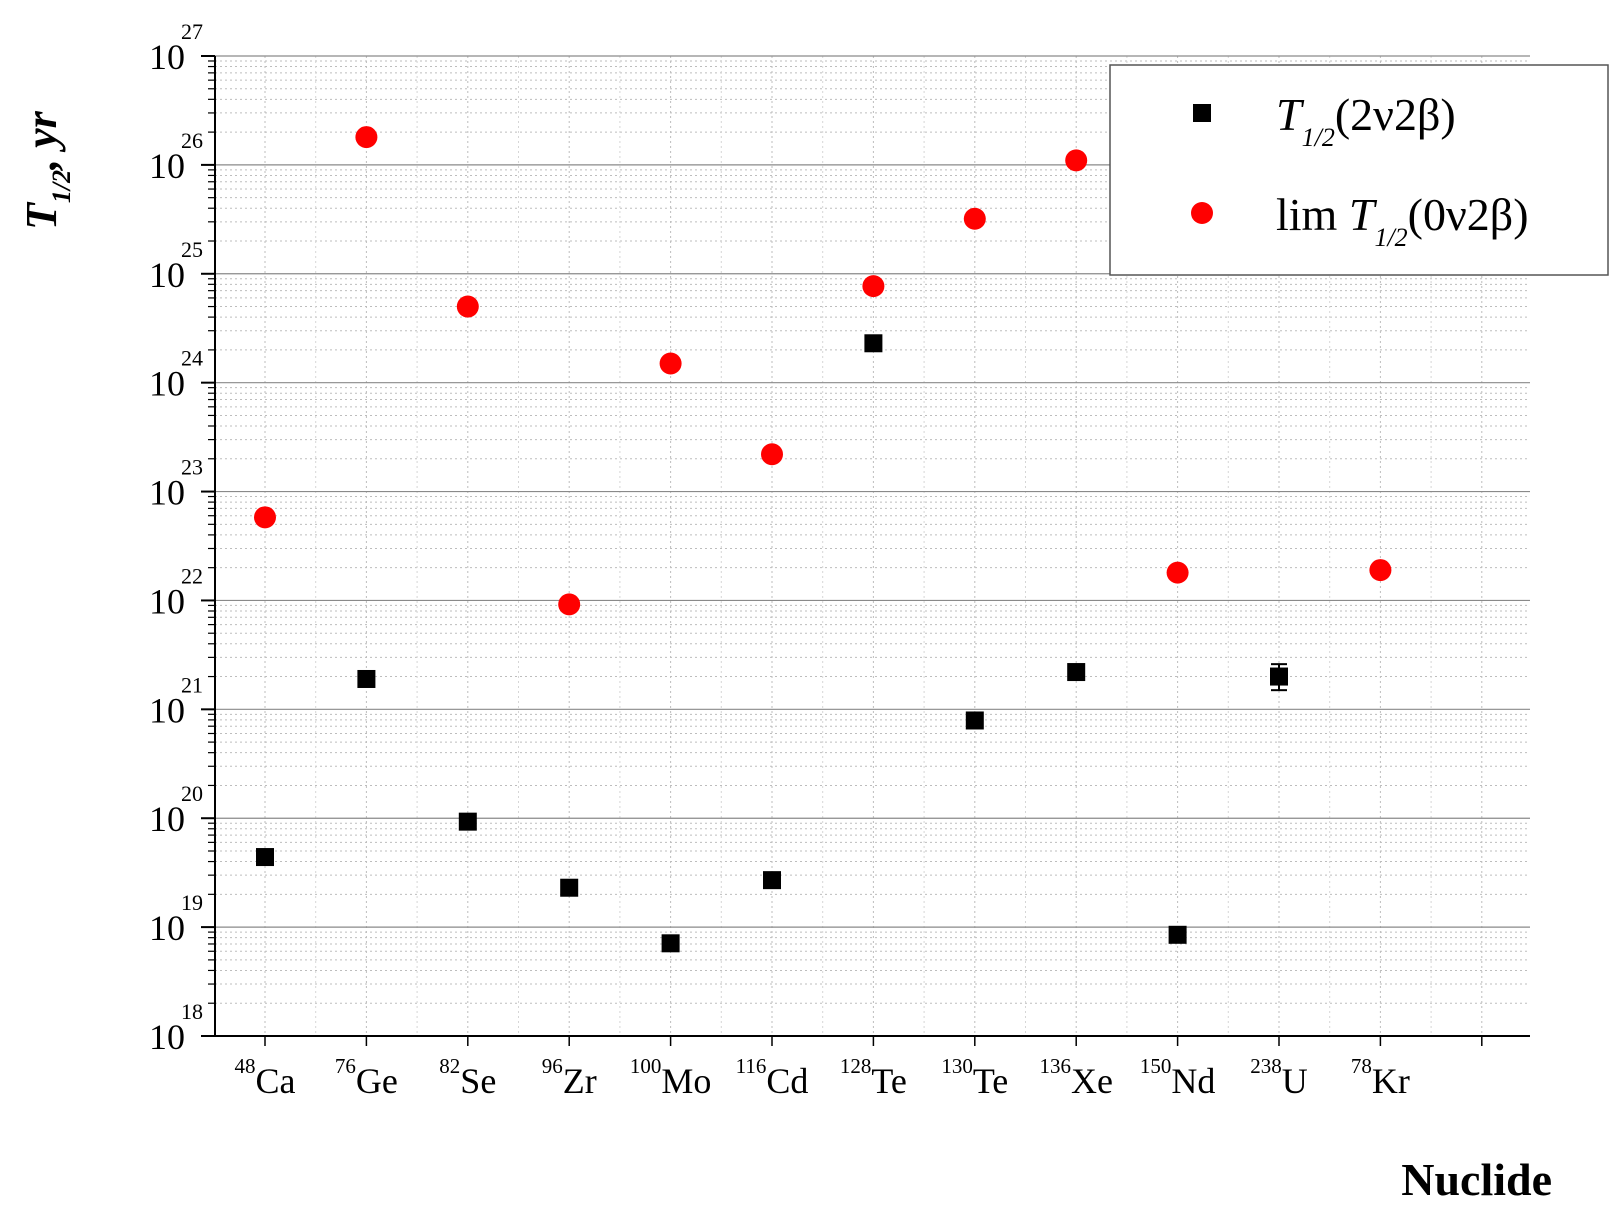 The height and width of the screenshot is (1211, 1618). What do you see at coordinates (974, 1077) in the screenshot?
I see `x-tick-label: 130Te` at bounding box center [974, 1077].